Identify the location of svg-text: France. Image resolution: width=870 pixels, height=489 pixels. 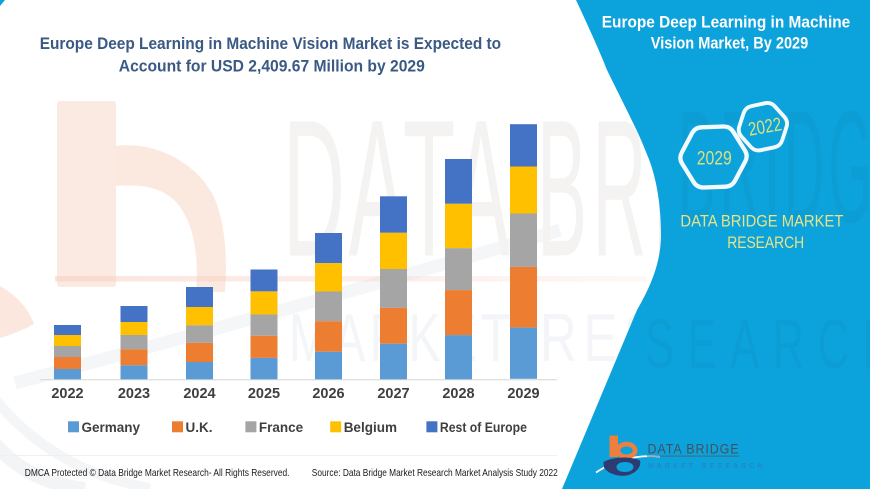
(281, 427).